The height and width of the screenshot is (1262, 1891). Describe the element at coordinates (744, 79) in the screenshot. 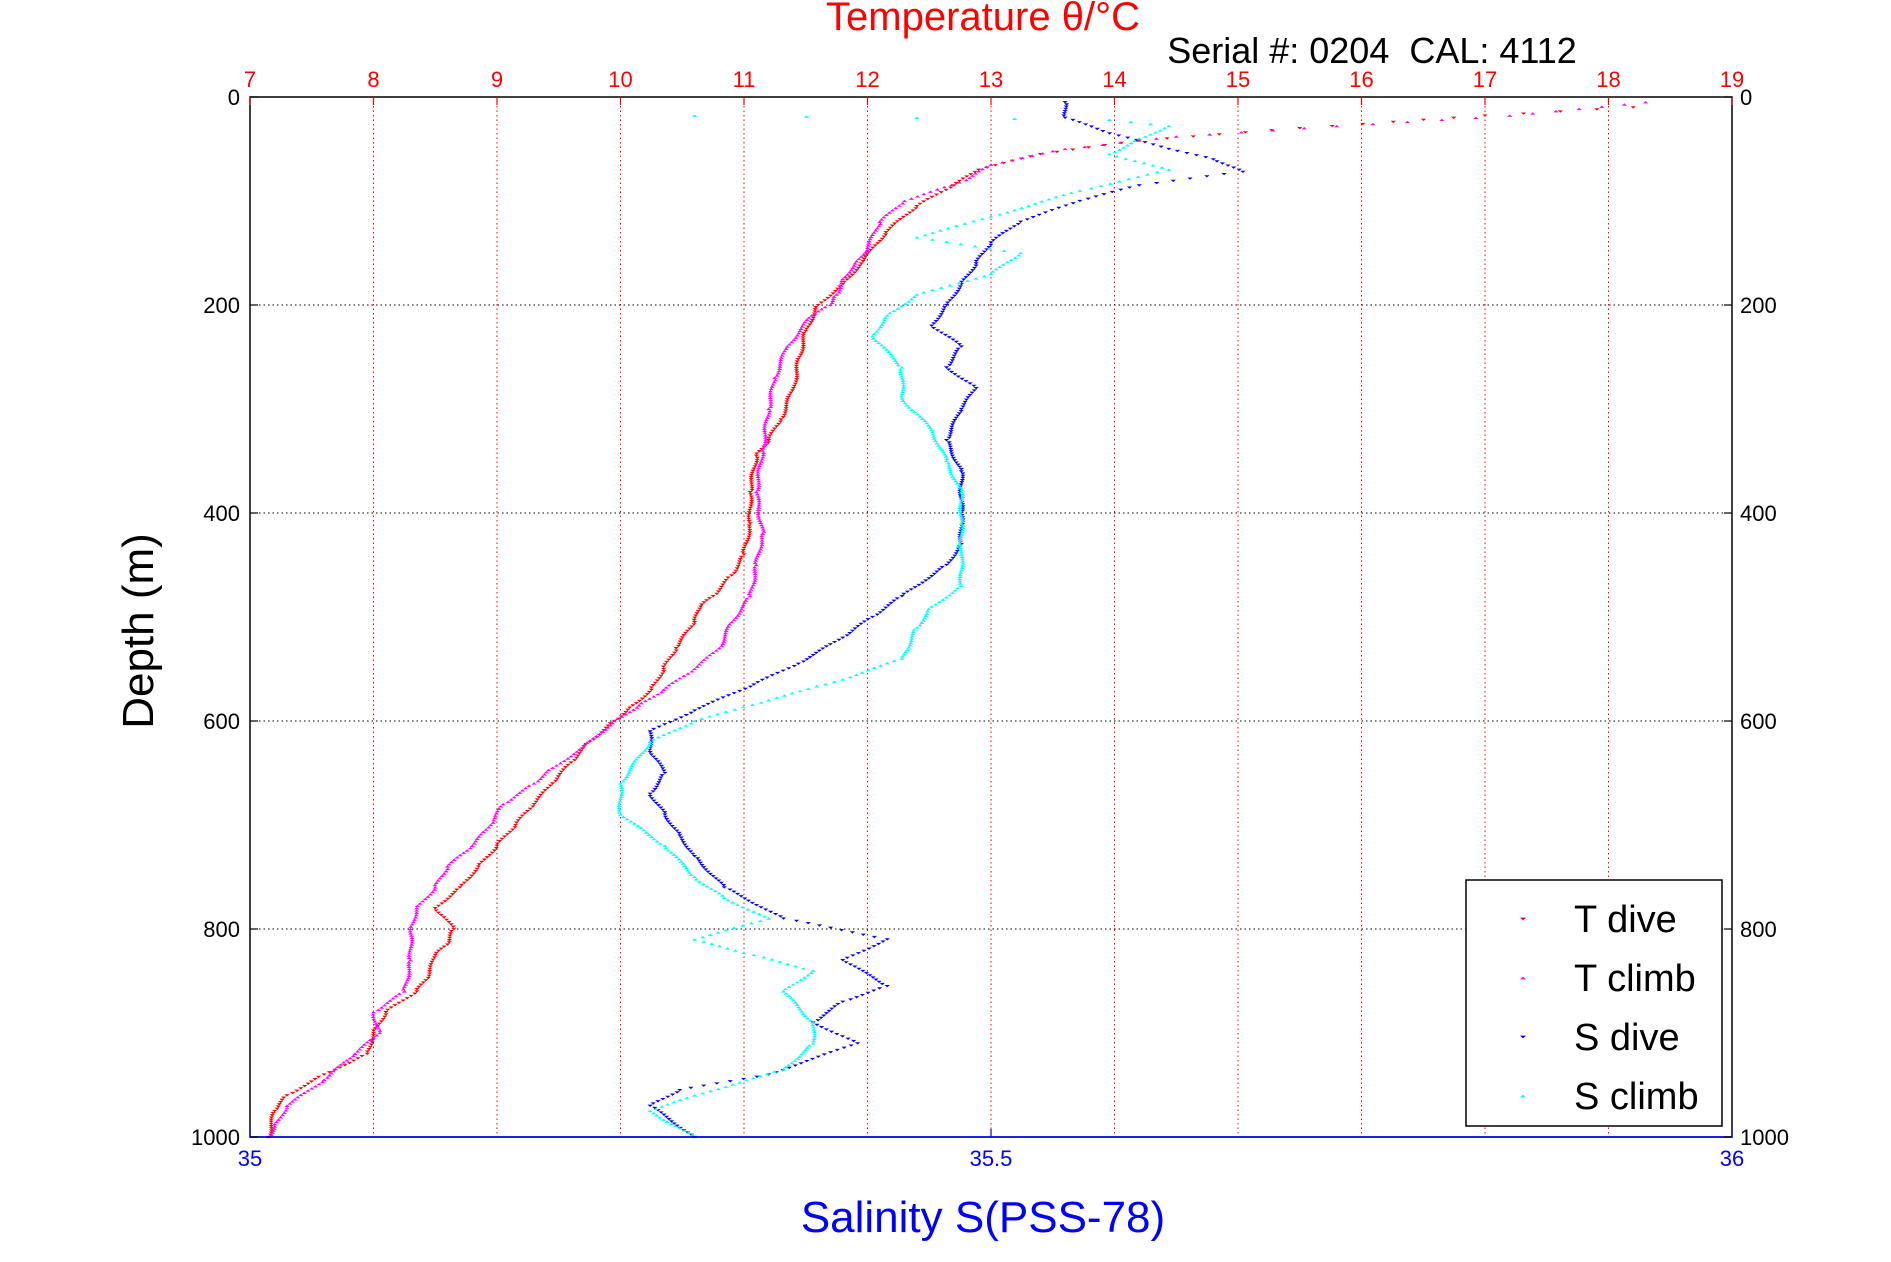

I see `temperature-tick-label: 11` at that location.